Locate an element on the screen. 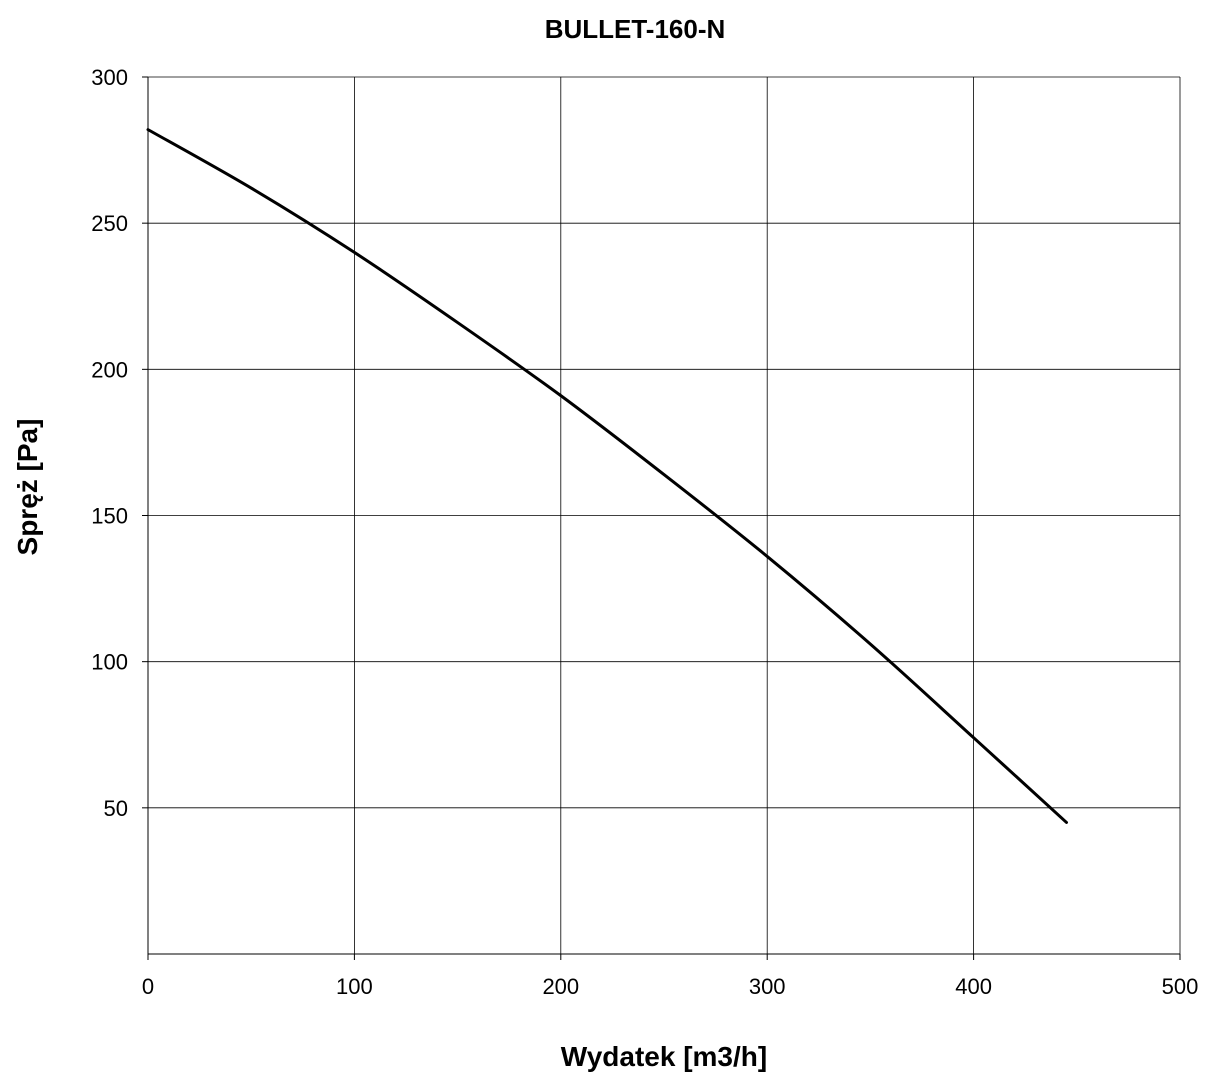  x-axis-label: Wydatek [m3/h] is located at coordinates (664, 1056).